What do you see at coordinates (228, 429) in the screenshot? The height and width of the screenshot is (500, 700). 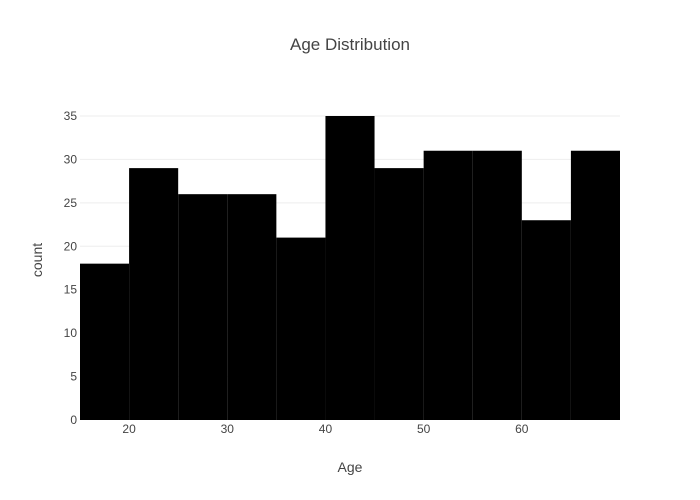 I see `x-tick-label: 30` at bounding box center [228, 429].